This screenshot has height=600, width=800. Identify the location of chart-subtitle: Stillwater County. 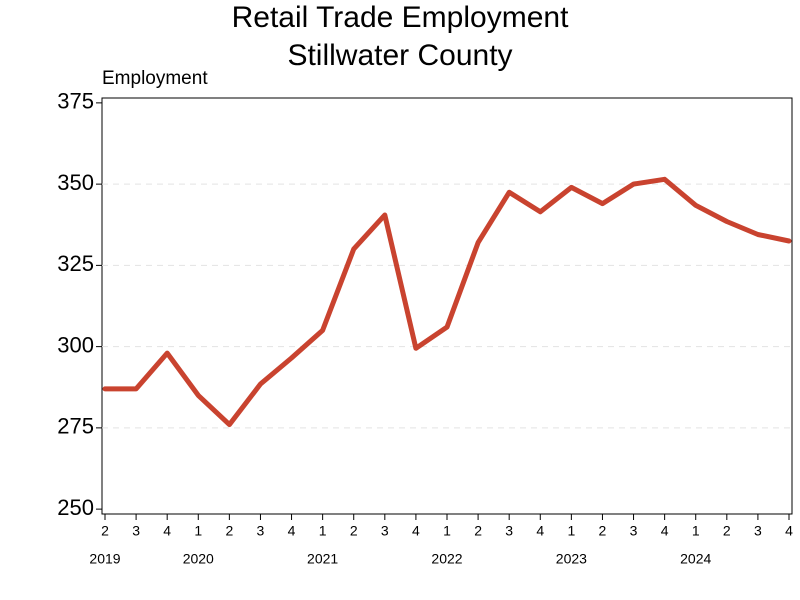
(399, 55).